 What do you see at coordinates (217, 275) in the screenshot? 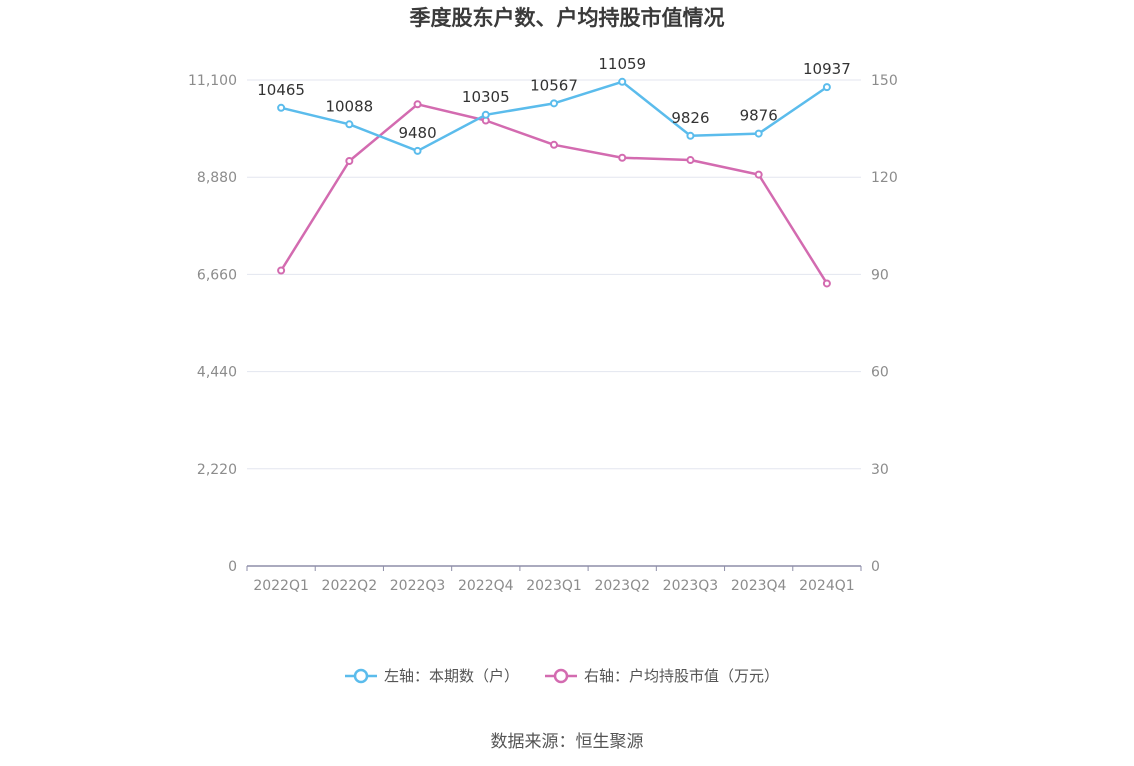
I see `left-tick-label: 6,660` at bounding box center [217, 275].